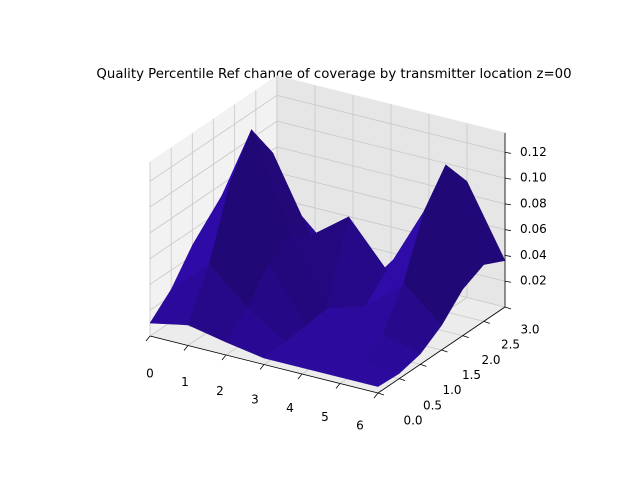 This screenshot has width=640, height=480. I want to click on x-tick-label: 3, so click(255, 400).